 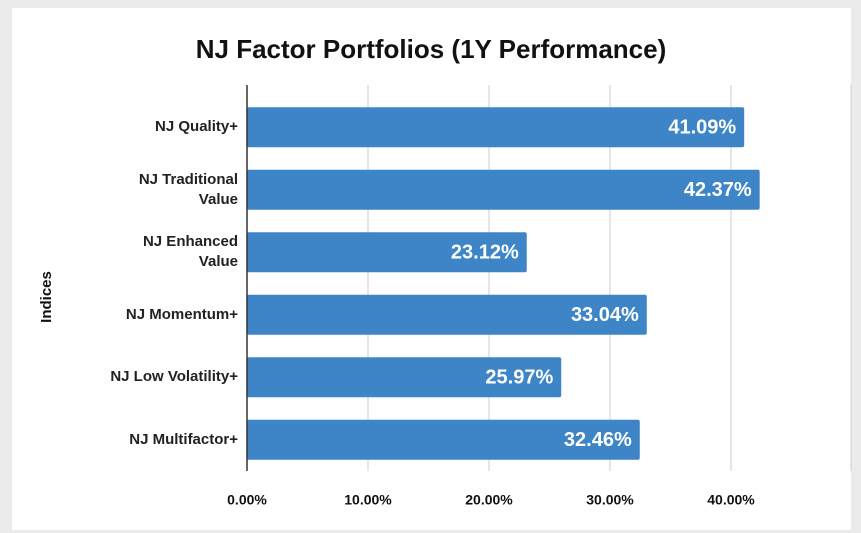 I want to click on x-tick-label: 20.00%, so click(x=489, y=500).